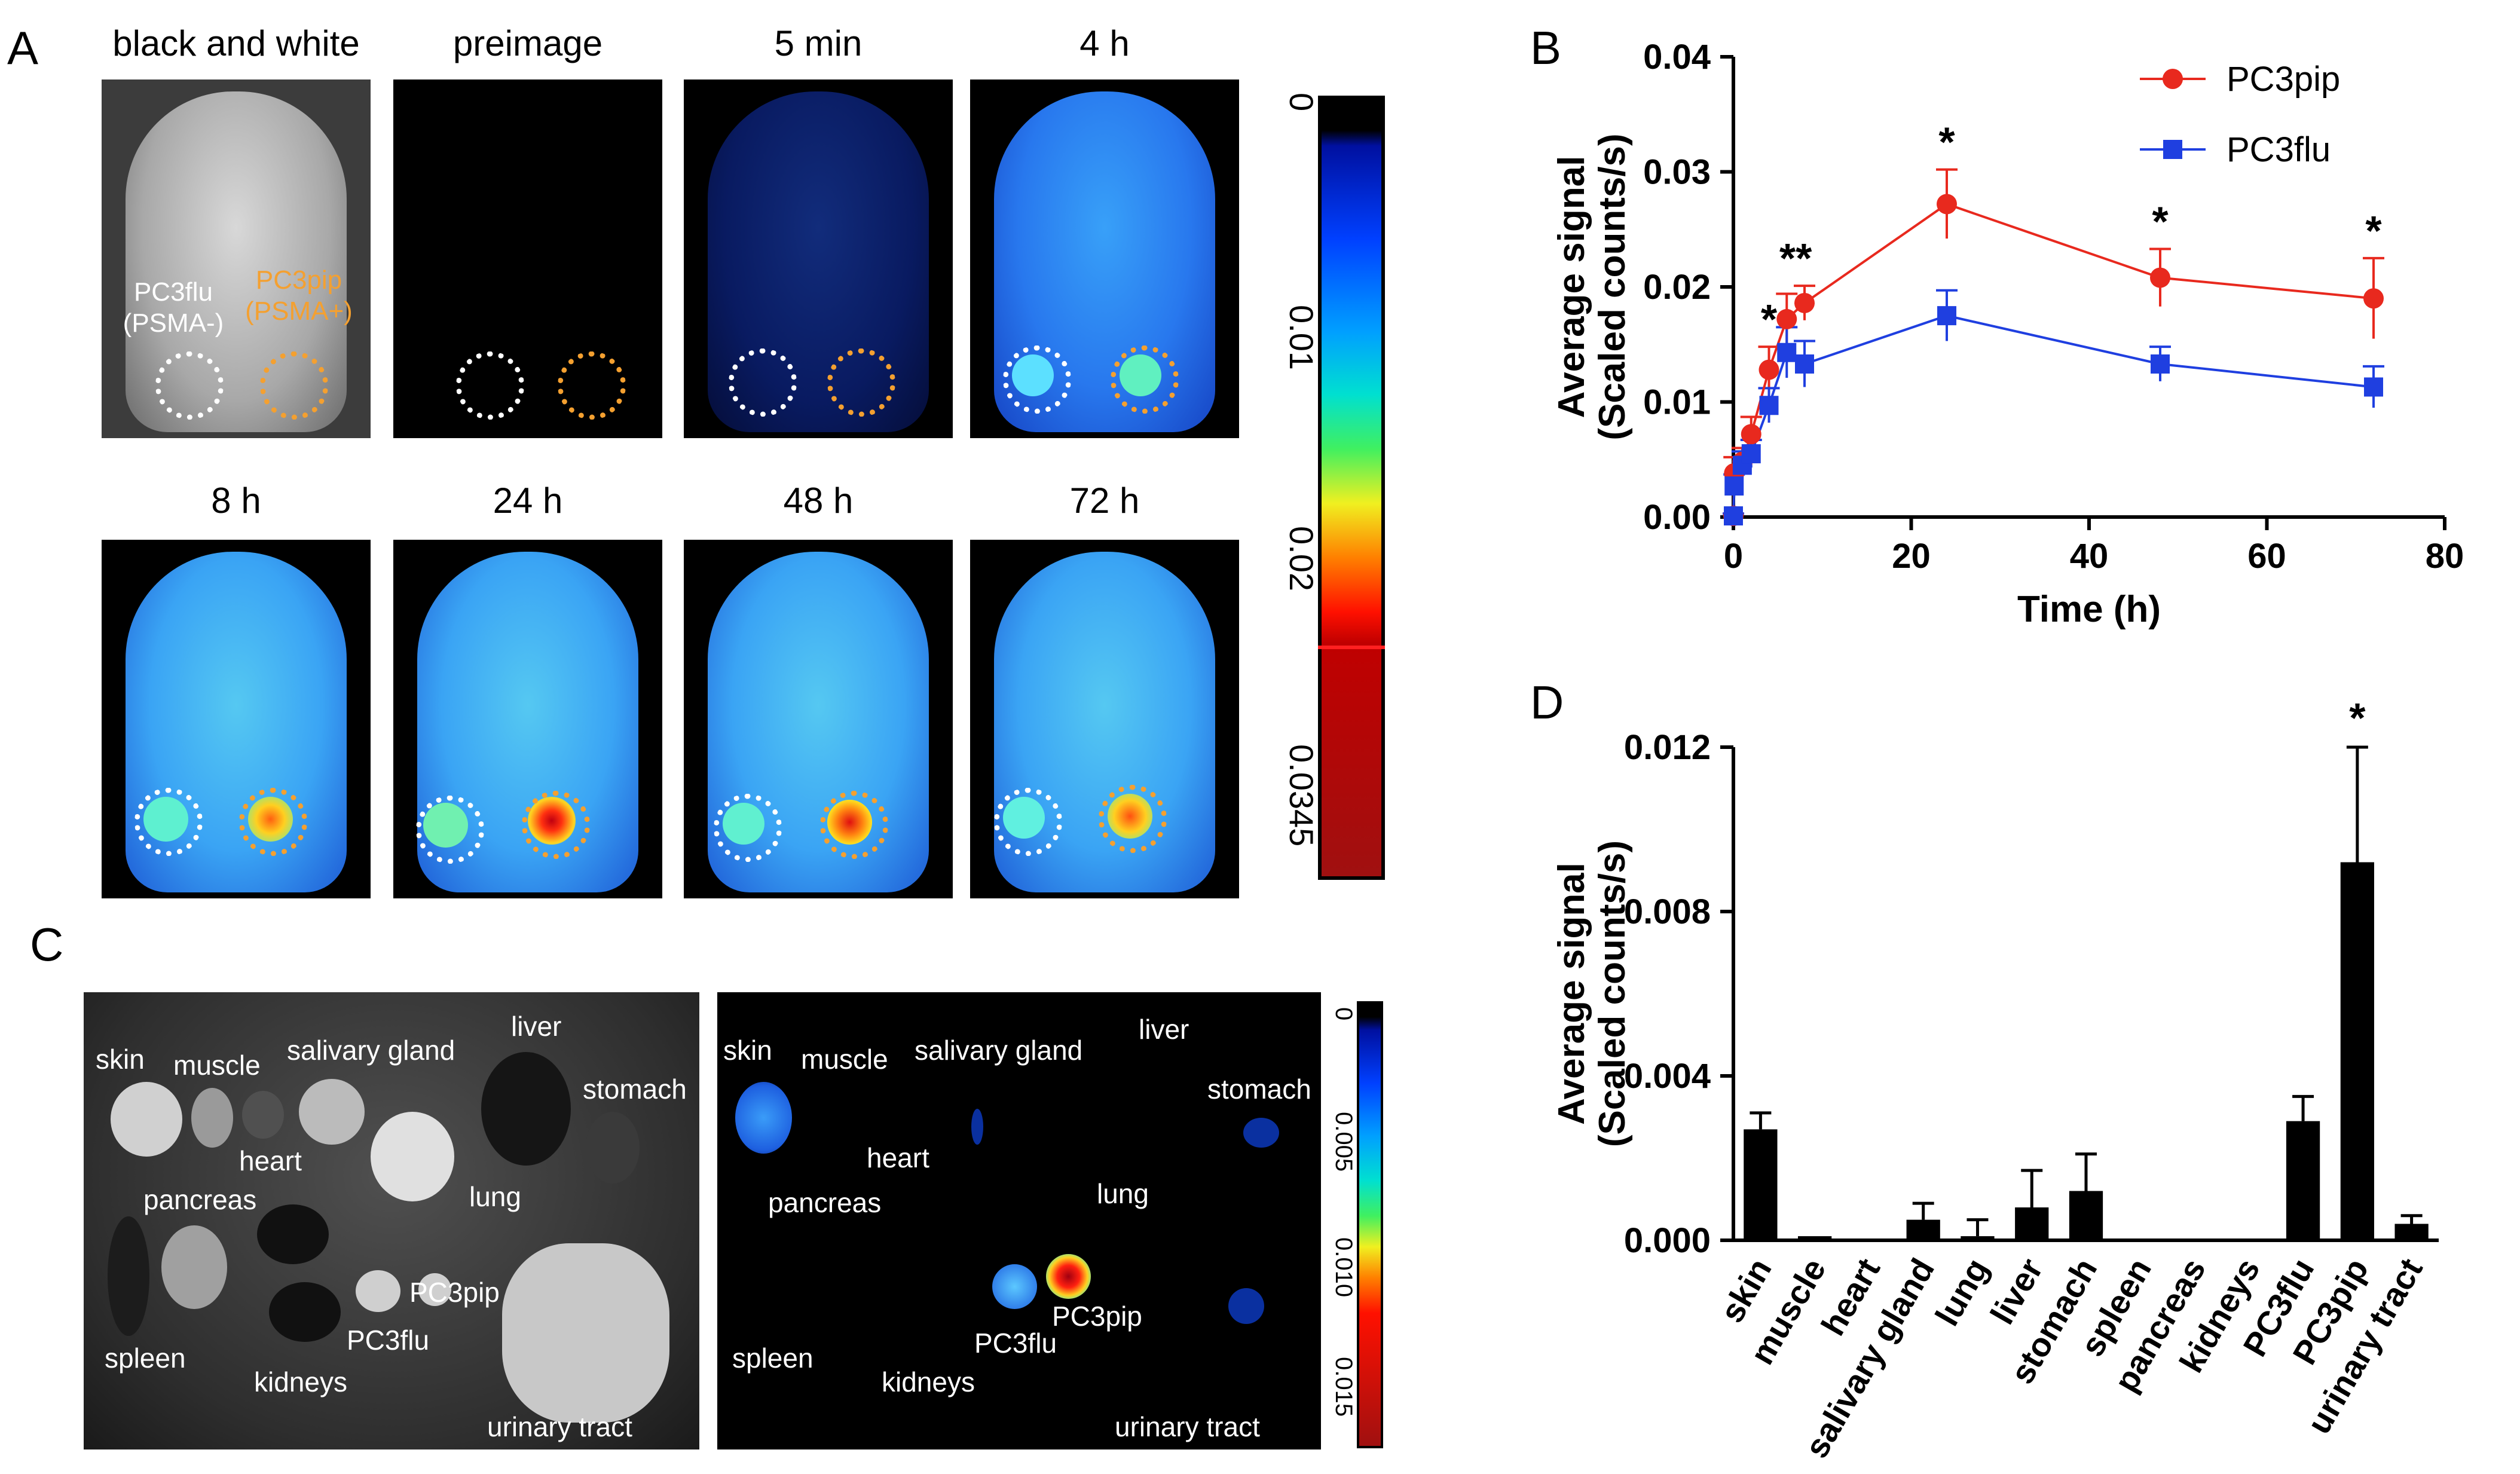 The image size is (2520, 1474). What do you see at coordinates (1546, 48) in the screenshot?
I see `panel-b-label: B` at bounding box center [1546, 48].